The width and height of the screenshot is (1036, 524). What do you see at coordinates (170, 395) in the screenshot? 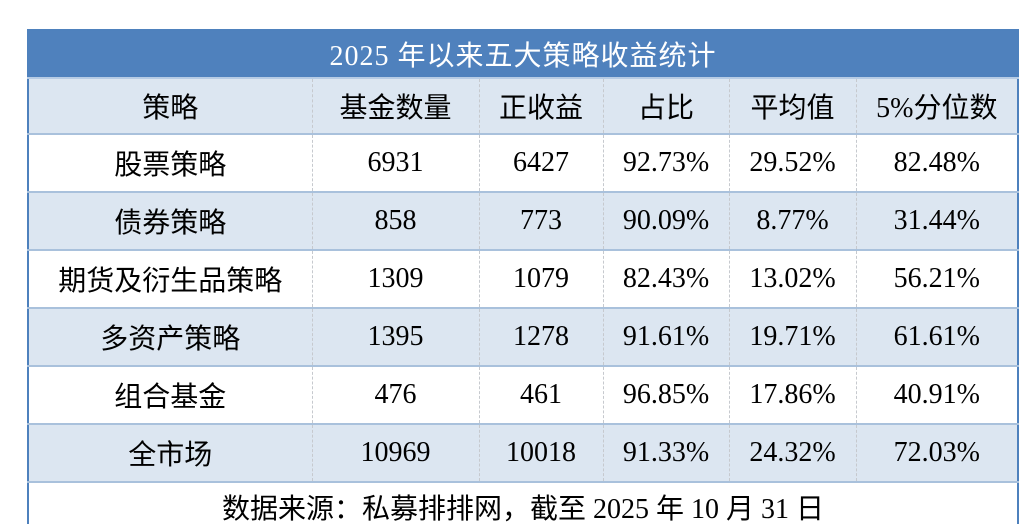
I see `strategy-cell: 组合基金` at bounding box center [170, 395].